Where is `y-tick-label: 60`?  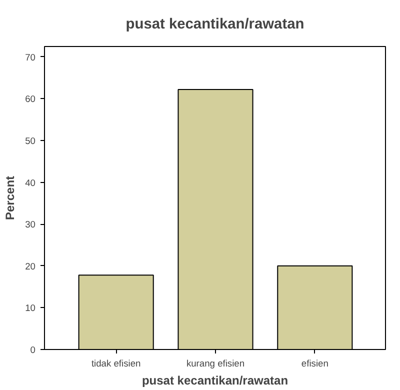 y-tick-label: 60 is located at coordinates (30, 99).